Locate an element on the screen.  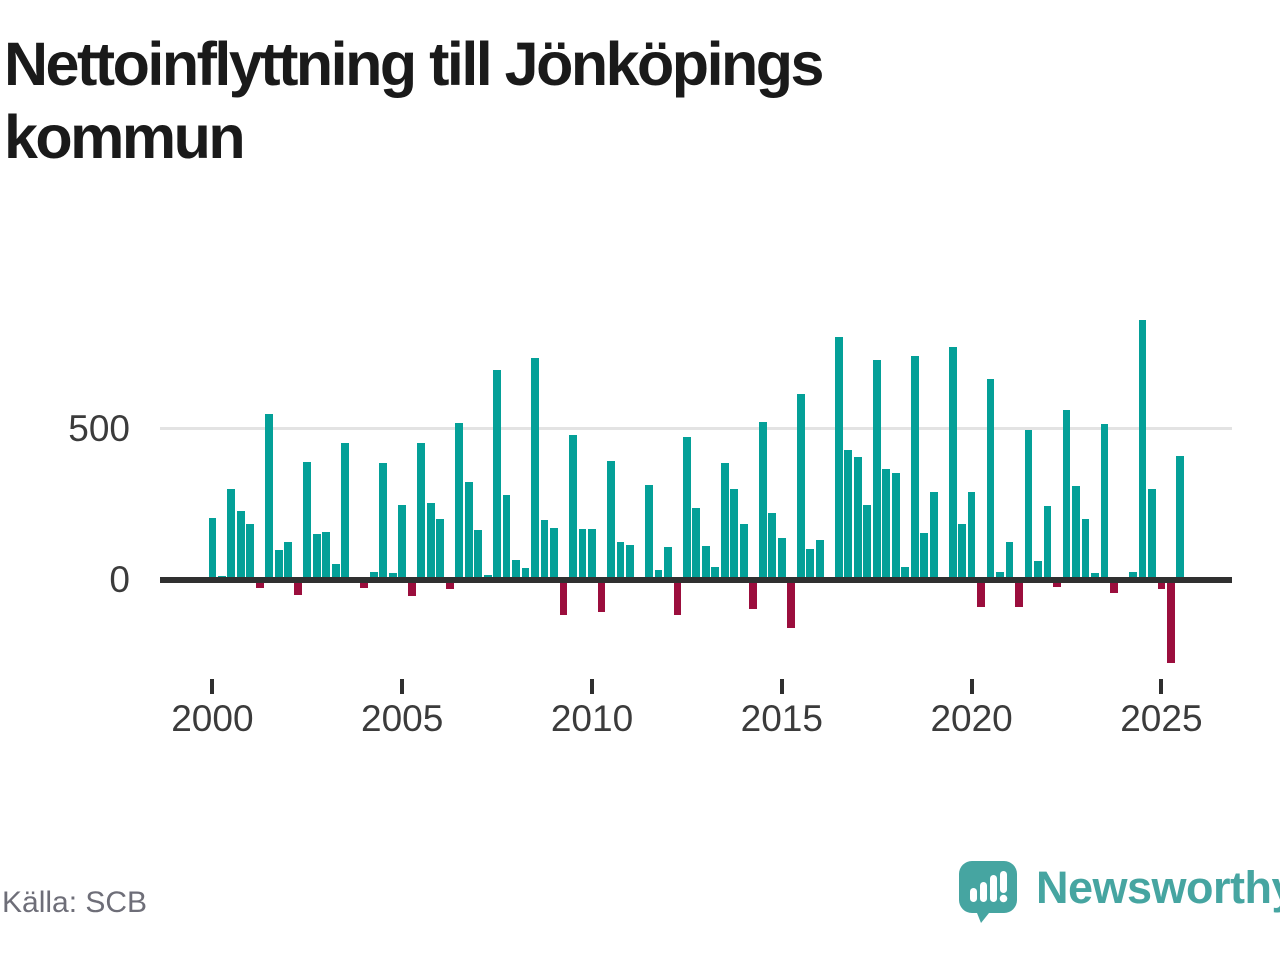
bar-2012Q1 is located at coordinates (668, 563).